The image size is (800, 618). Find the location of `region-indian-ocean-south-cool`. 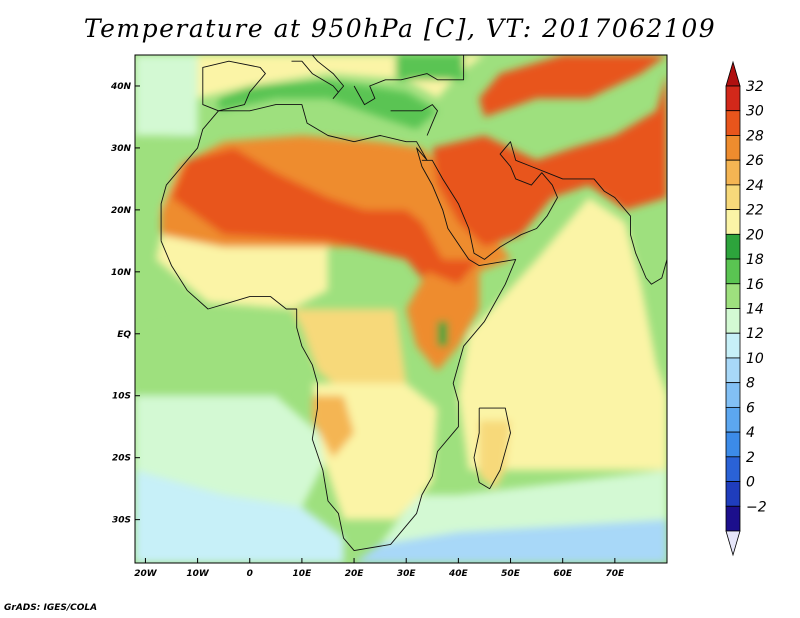

region-indian-ocean-south-cool is located at coordinates (523, 507).